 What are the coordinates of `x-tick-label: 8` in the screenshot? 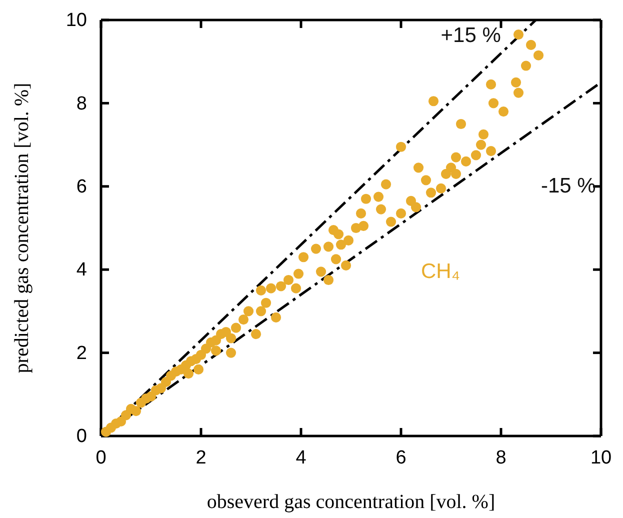 It's located at (501, 457).